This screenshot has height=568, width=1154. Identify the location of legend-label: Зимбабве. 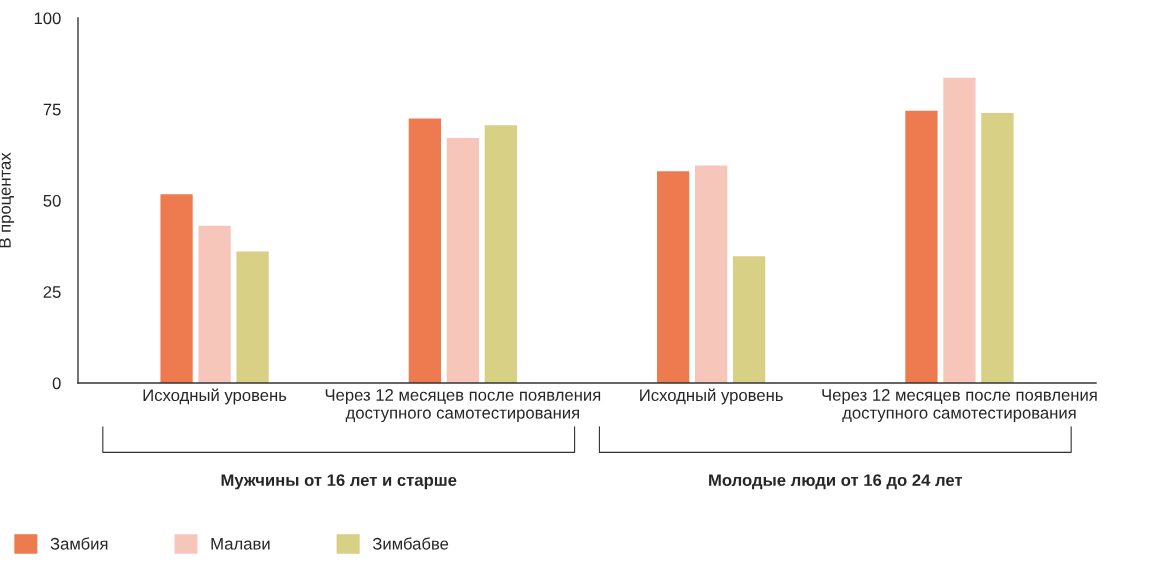
(410, 543).